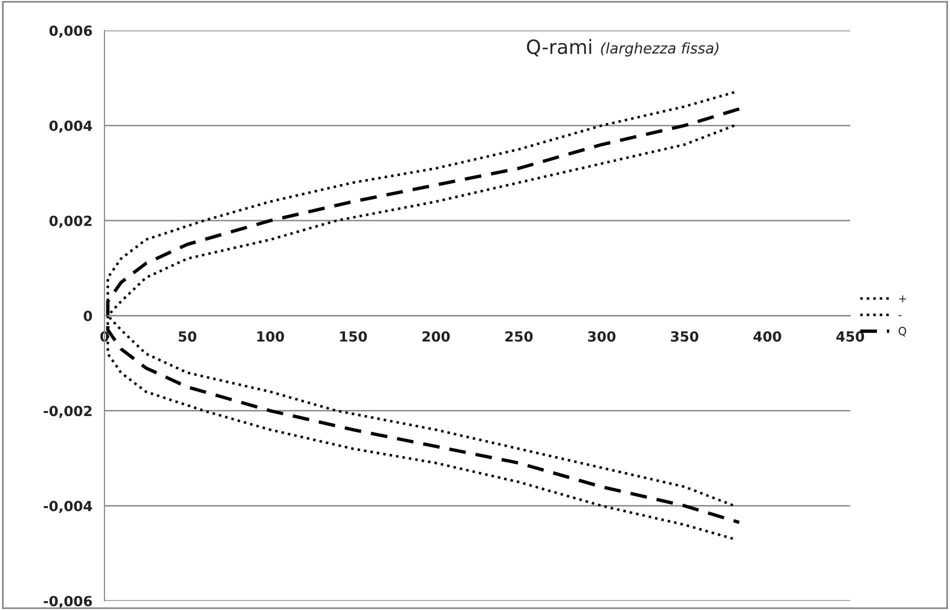  Describe the element at coordinates (684, 336) in the screenshot. I see `x-tick-label: 350` at that location.